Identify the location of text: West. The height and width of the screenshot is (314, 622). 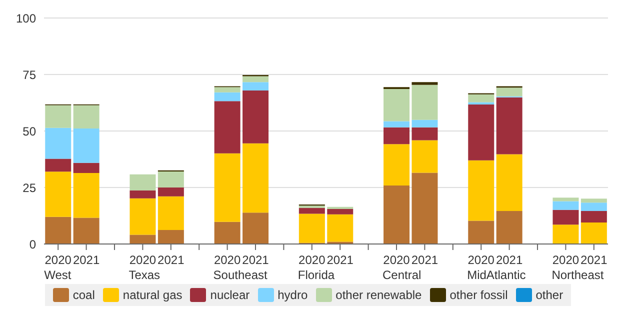
(58, 275).